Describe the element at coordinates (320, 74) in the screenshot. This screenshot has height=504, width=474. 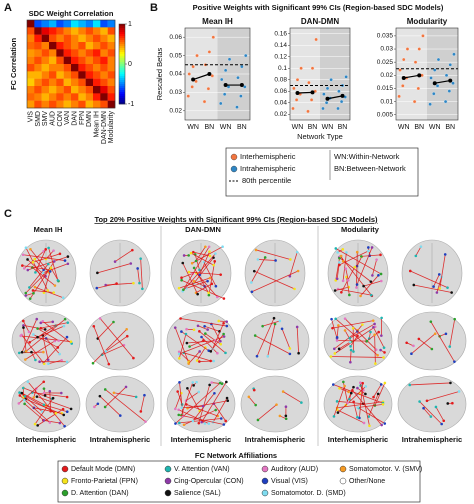
I see `plot-frame` at that location.